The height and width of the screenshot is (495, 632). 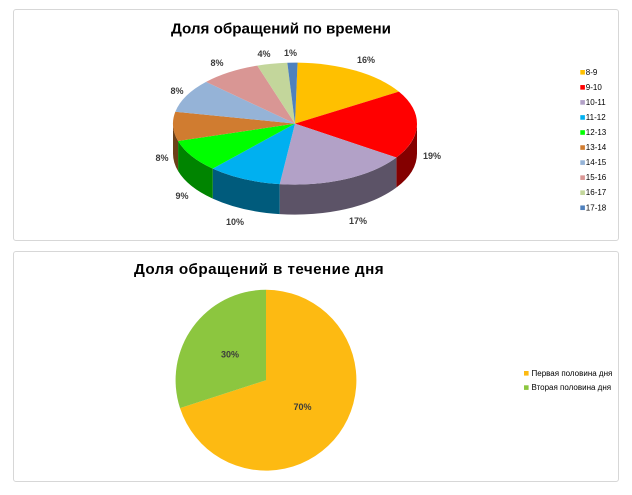 I want to click on svg-text: 9%, so click(x=181, y=196).